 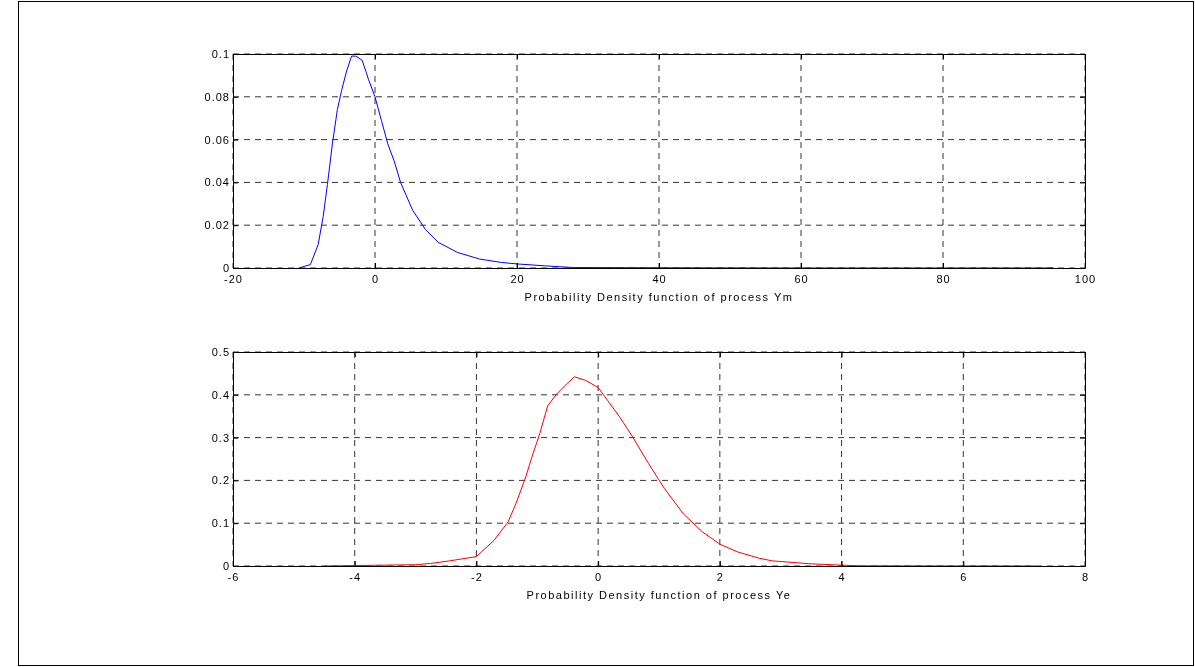 I want to click on x-tick-label: 8, so click(x=1085, y=577).